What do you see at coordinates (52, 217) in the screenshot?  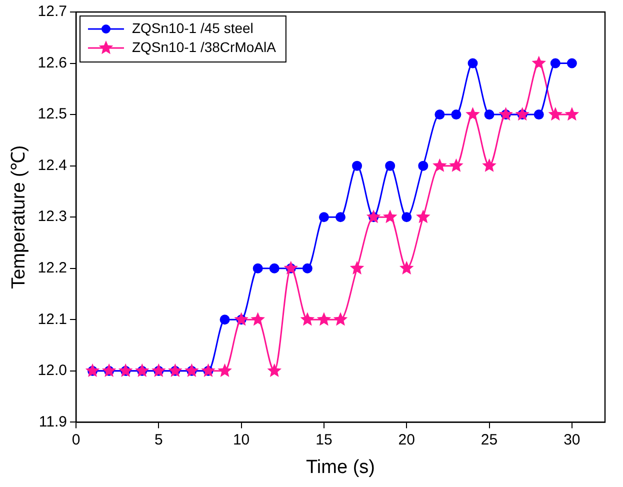 I see `y-tick-label: 12.3` at bounding box center [52, 217].